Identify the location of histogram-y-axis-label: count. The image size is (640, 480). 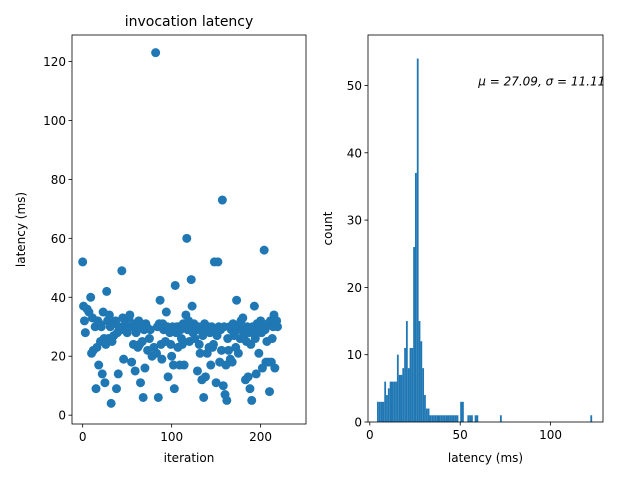
(328, 228).